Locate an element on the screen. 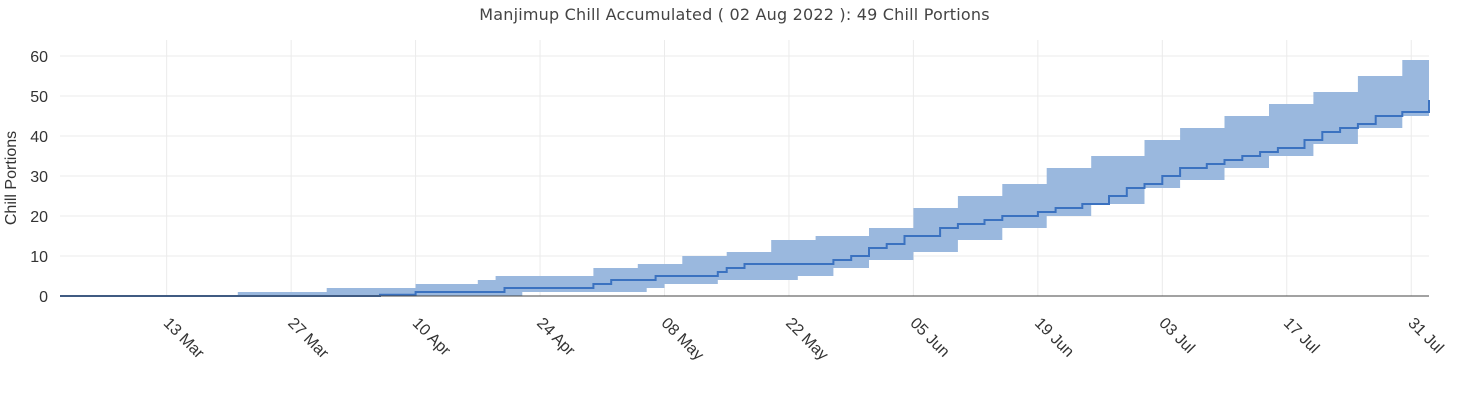 The height and width of the screenshot is (400, 1469). x-tick-label: 24 Apr is located at coordinates (555, 337).